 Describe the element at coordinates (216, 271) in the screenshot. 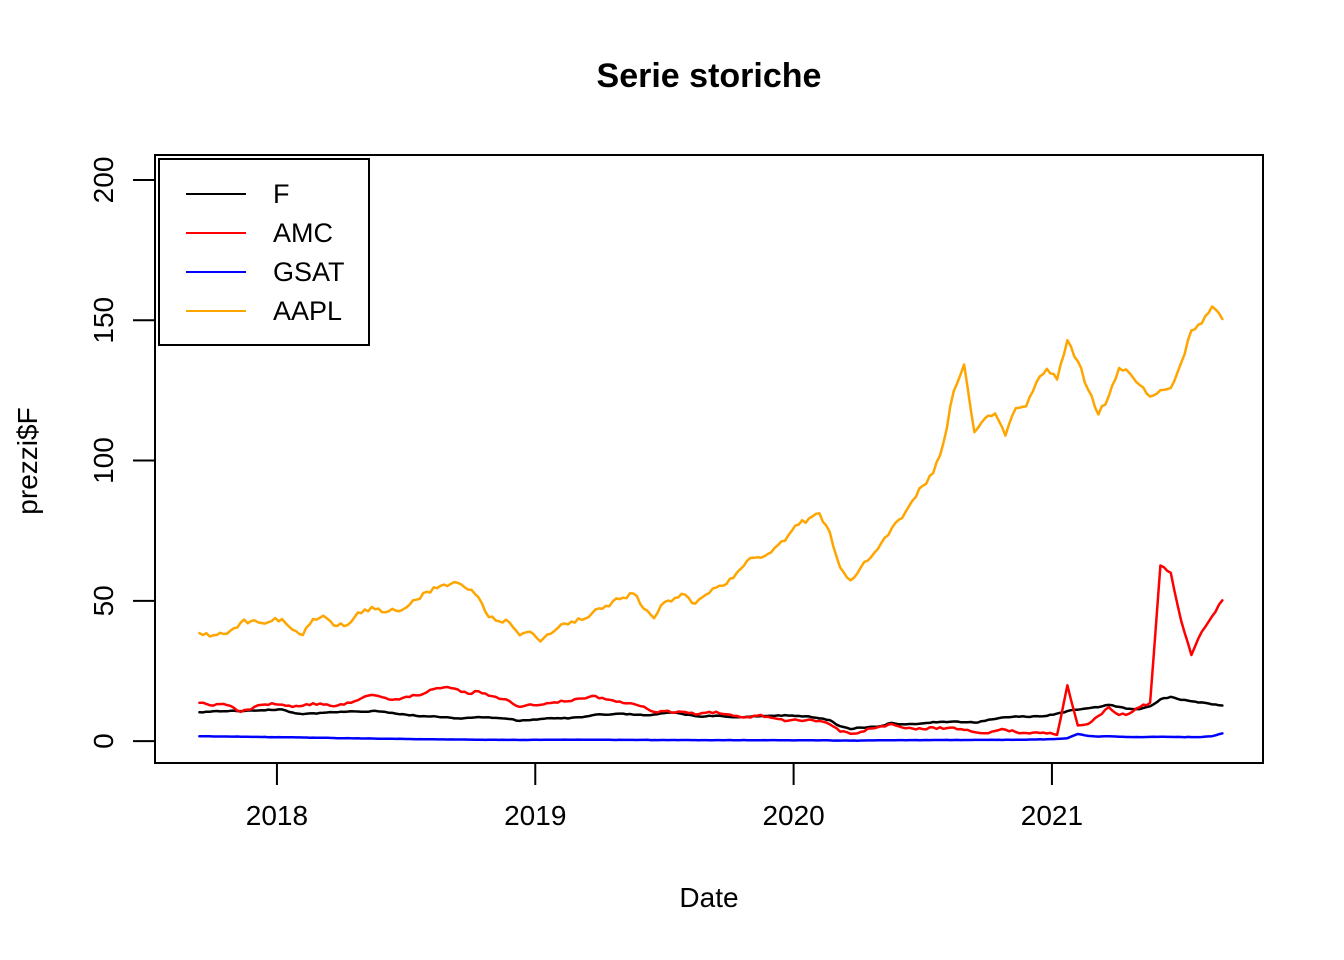

I see `legend-line-swatch-gsat` at that location.